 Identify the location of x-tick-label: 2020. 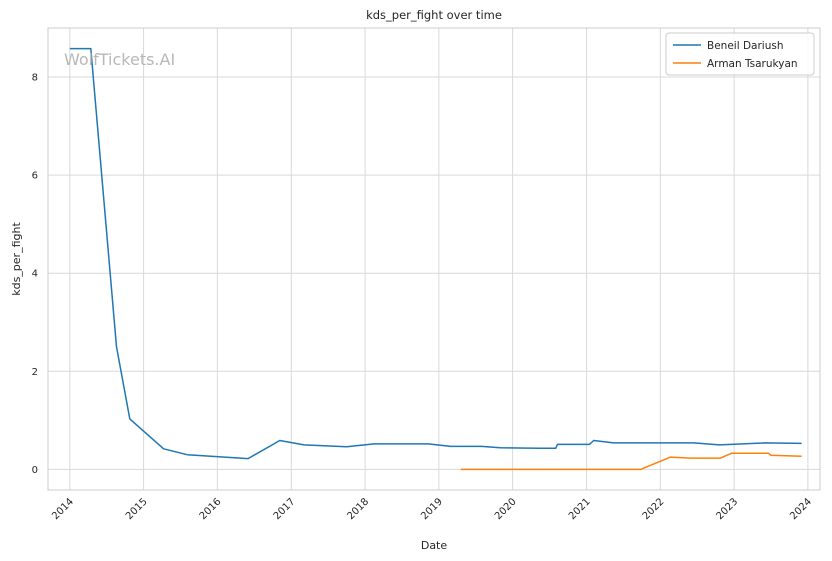
(506, 509).